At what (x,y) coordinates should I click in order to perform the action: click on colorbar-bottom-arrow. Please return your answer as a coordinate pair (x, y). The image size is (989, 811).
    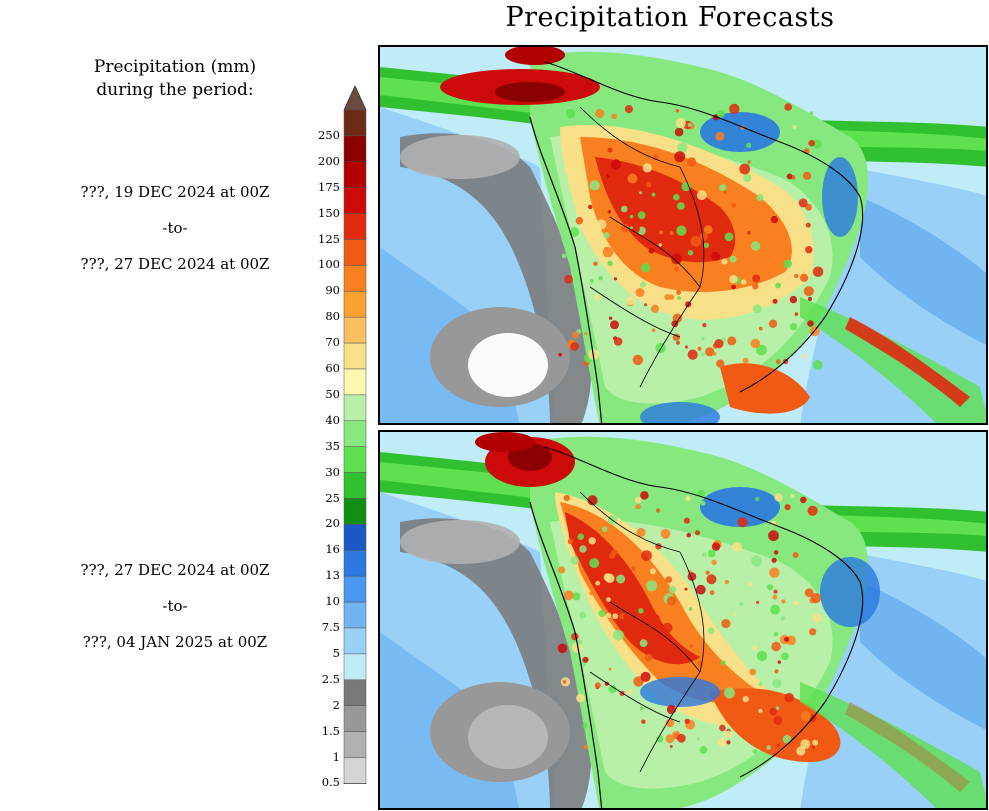
    Looking at the image, I should click on (355, 796).